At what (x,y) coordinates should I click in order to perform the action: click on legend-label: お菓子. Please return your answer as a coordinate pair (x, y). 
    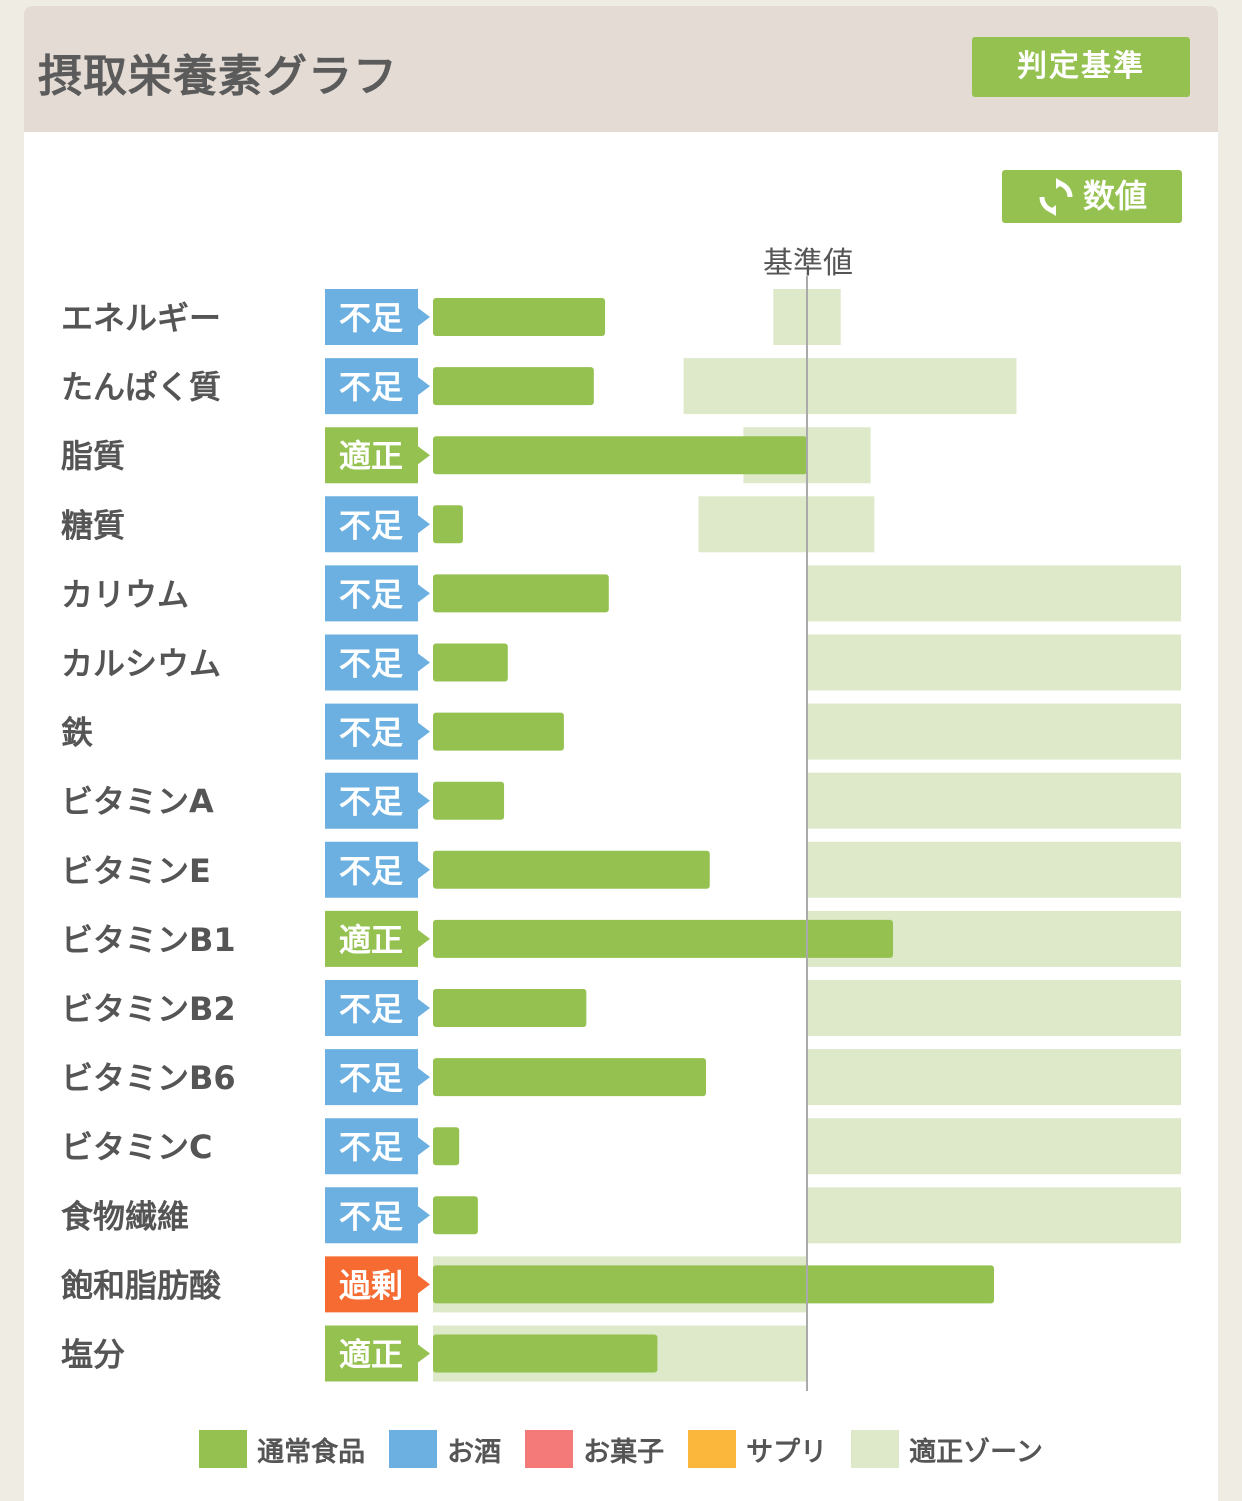
    Looking at the image, I should click on (624, 1452).